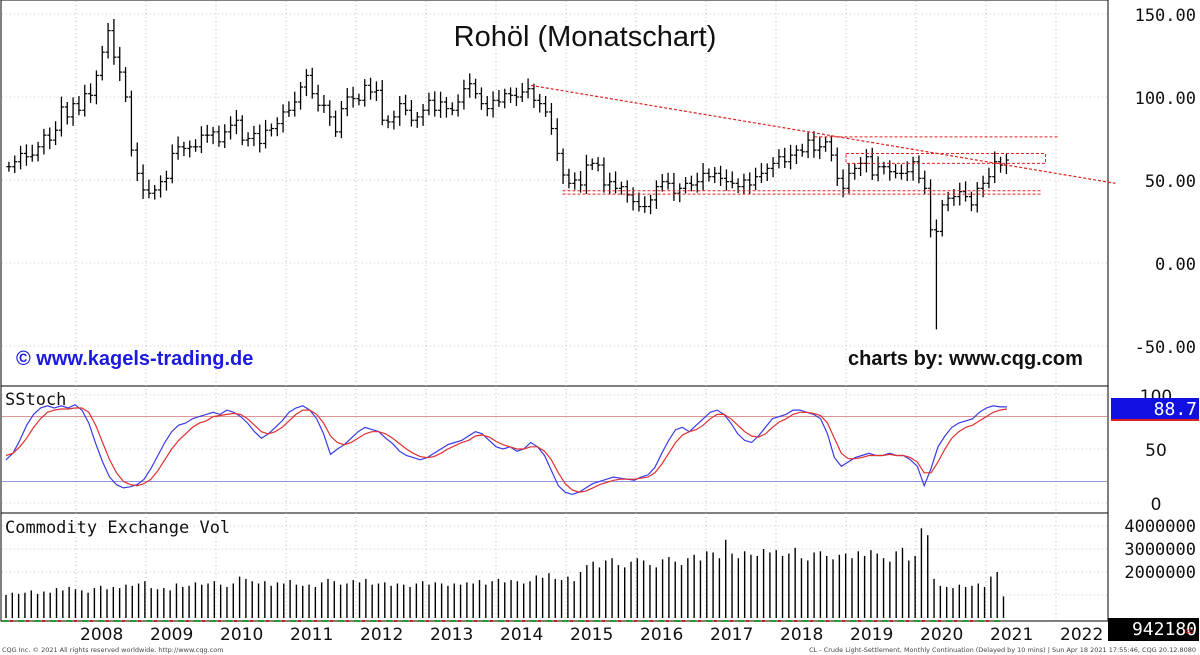 This screenshot has height=655, width=1200. Describe the element at coordinates (1156, 505) in the screenshot. I see `stoch-tick-label: 0` at that location.